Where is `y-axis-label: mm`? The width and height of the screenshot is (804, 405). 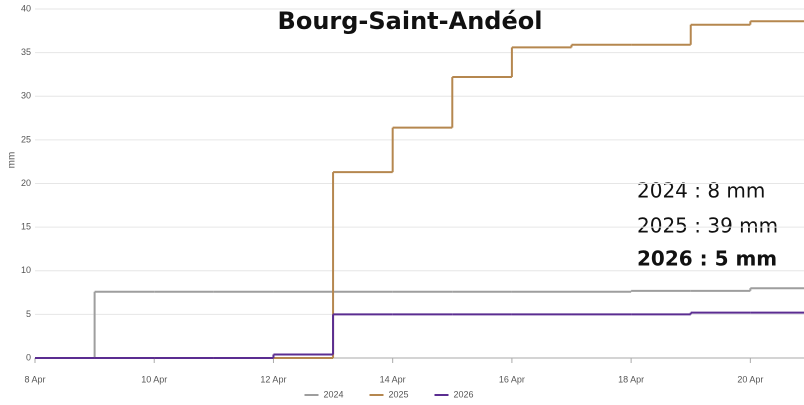 y-axis-label: mm is located at coordinates (12, 160).